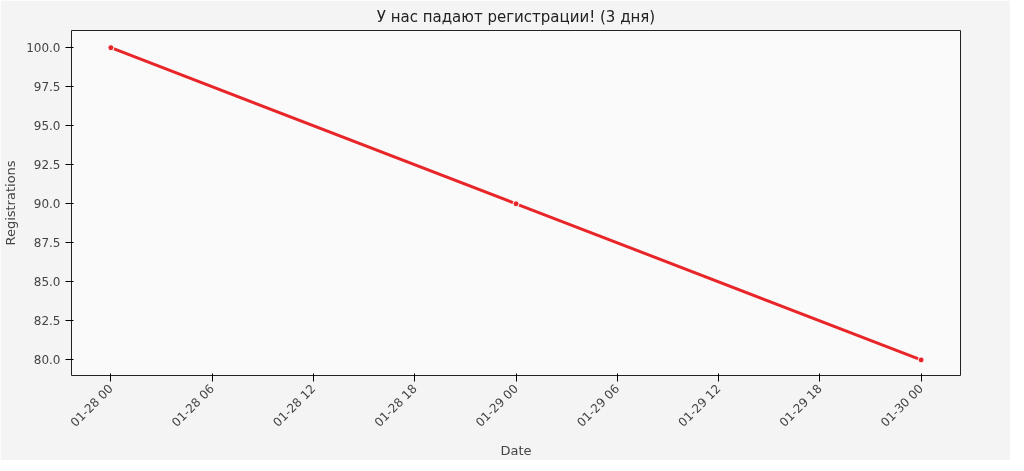 This screenshot has height=471, width=1024. What do you see at coordinates (47, 243) in the screenshot?
I see `y-tick-label: 87.5` at bounding box center [47, 243].